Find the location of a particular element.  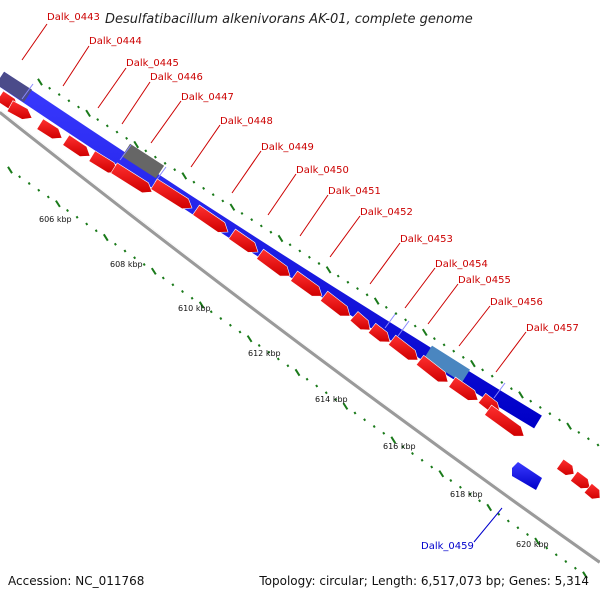

kbp-label: 618 kbp is located at coordinates (466, 494).